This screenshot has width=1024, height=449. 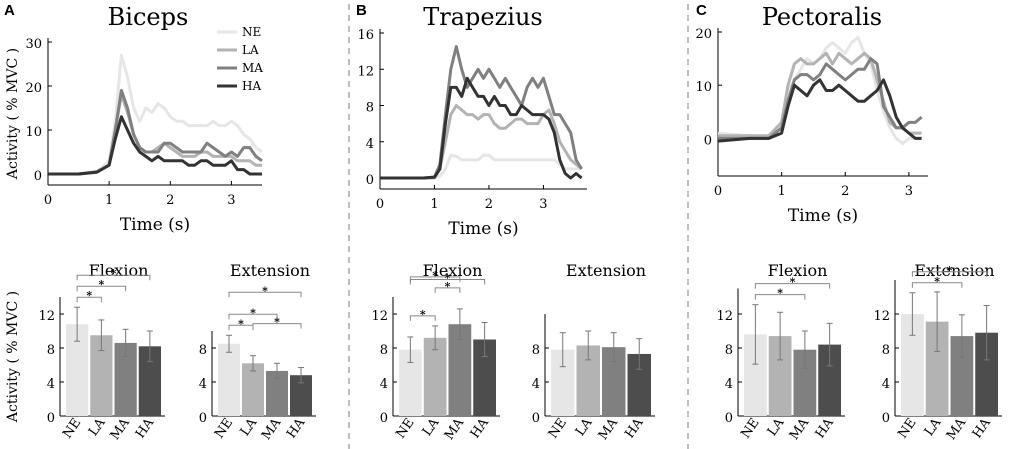 What do you see at coordinates (701, 10) in the screenshot?
I see `panel-letter: C` at bounding box center [701, 10].